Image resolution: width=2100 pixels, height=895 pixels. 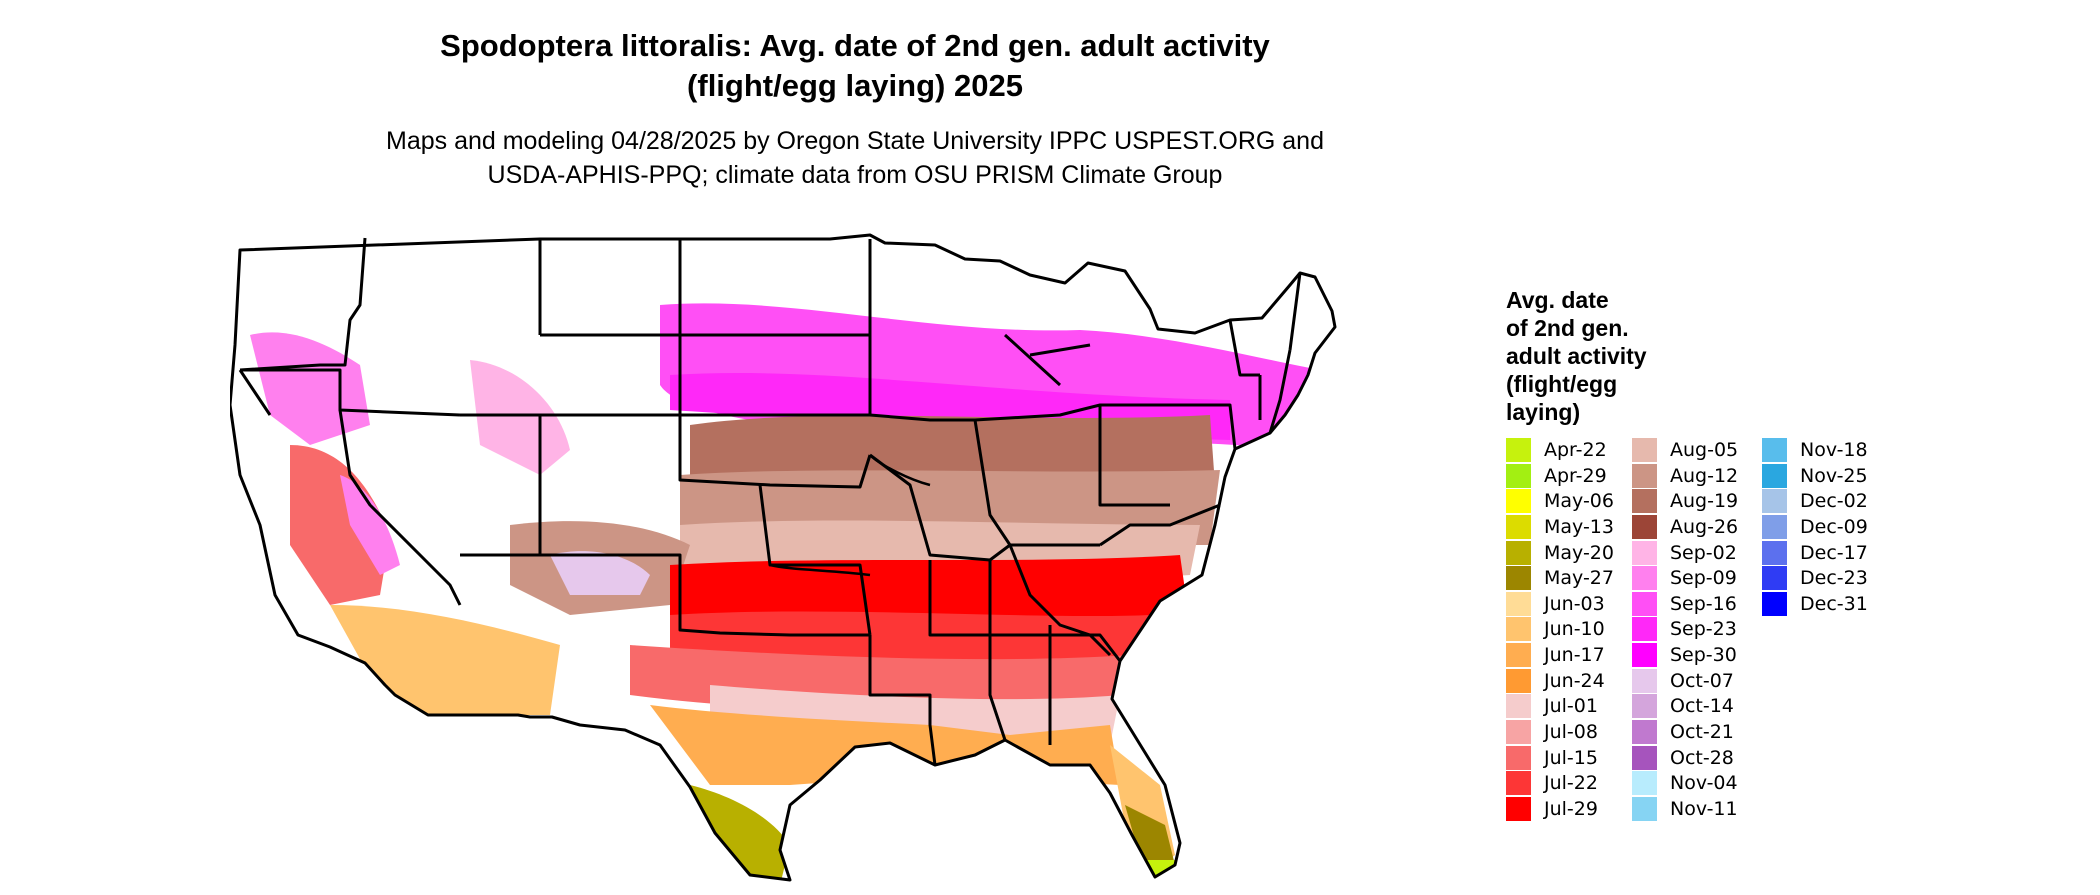 What do you see at coordinates (1571, 783) in the screenshot?
I see `legend-label: Jul-22` at bounding box center [1571, 783].